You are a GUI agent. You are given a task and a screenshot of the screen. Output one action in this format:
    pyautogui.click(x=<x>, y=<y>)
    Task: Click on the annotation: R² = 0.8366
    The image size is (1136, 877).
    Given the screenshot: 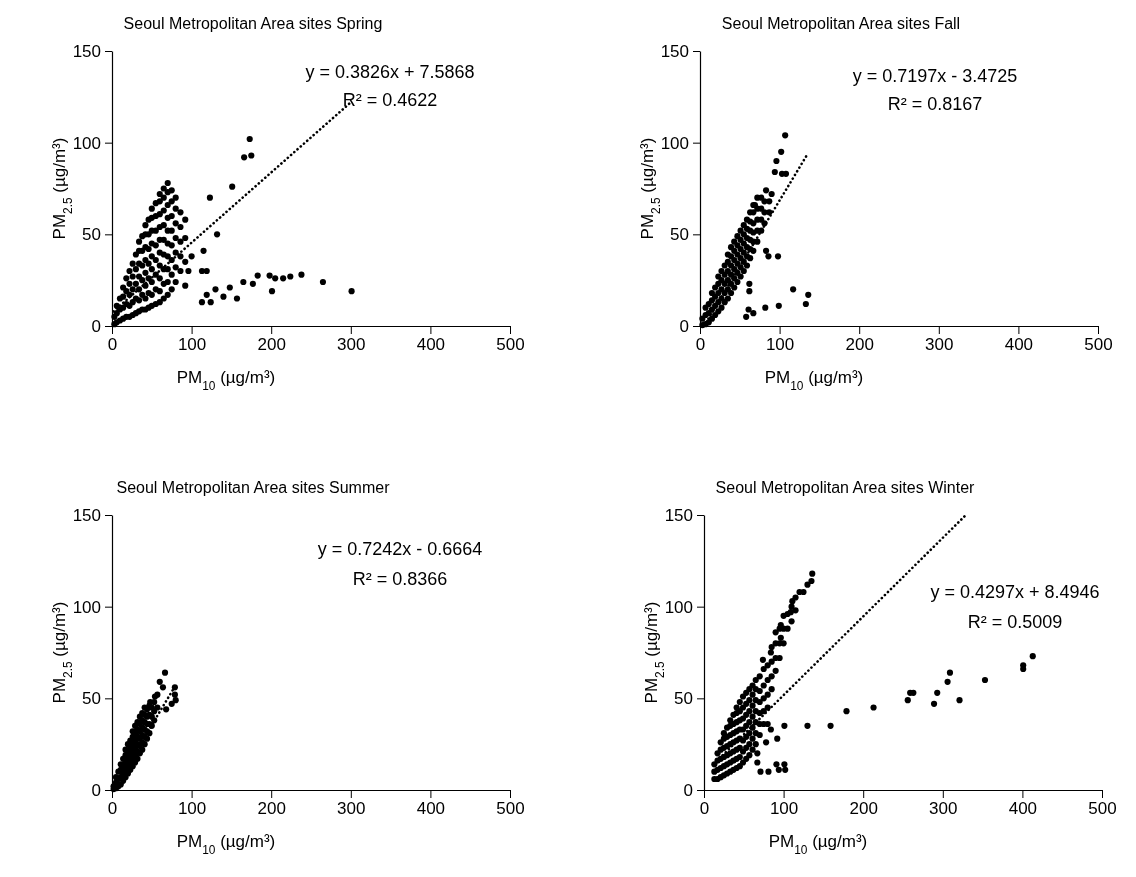 What is the action you would take?
    pyautogui.click(x=400, y=579)
    